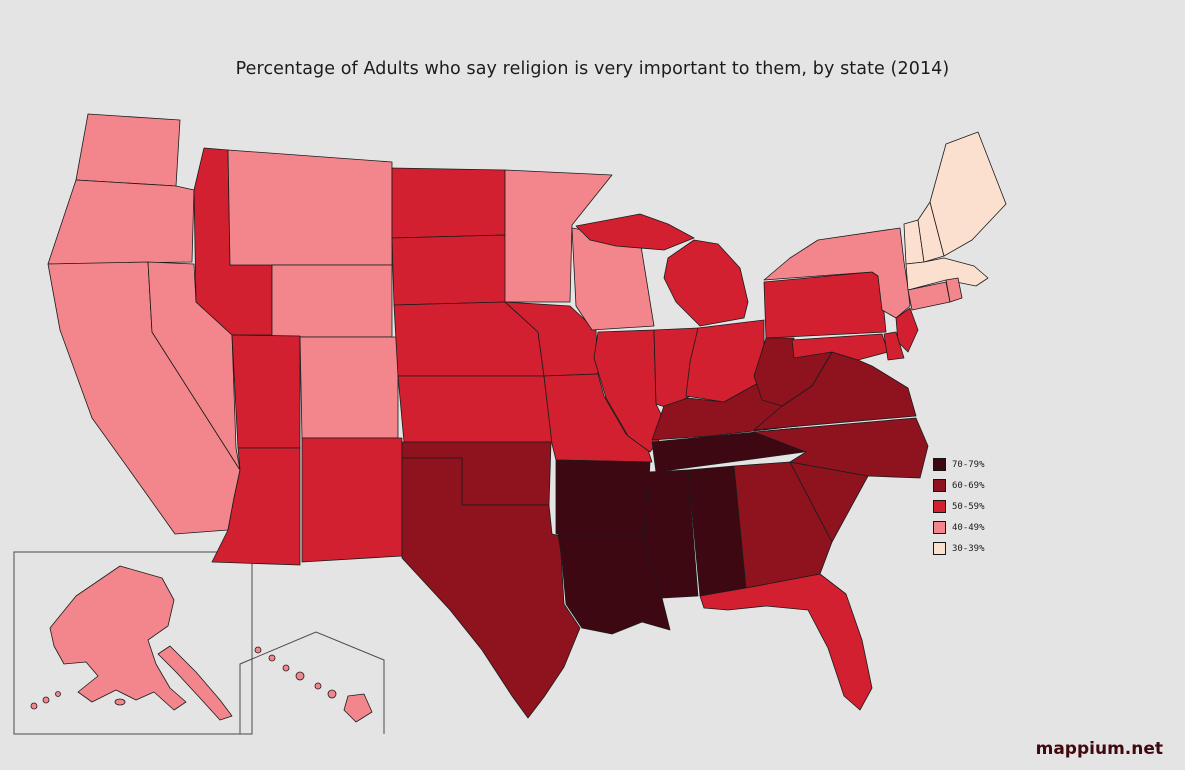 This screenshot has height=770, width=1185. I want to click on legend-item: 60-69%, so click(959, 485).